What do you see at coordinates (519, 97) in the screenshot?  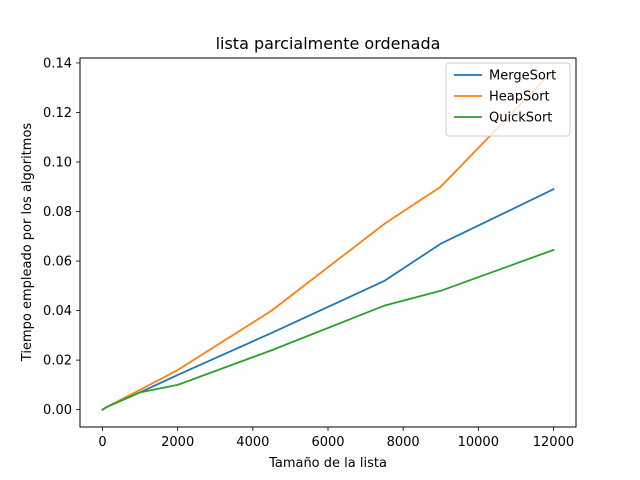 I see `legend-label: HeapSort` at bounding box center [519, 97].